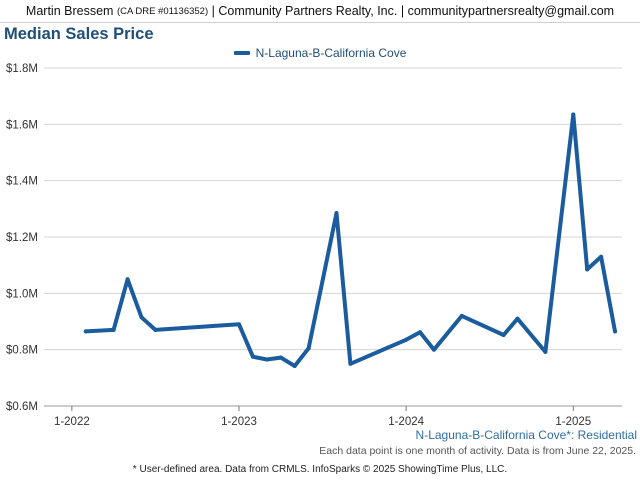 The height and width of the screenshot is (480, 640). Describe the element at coordinates (22, 182) in the screenshot. I see `y-tick-label: $1.4M` at that location.